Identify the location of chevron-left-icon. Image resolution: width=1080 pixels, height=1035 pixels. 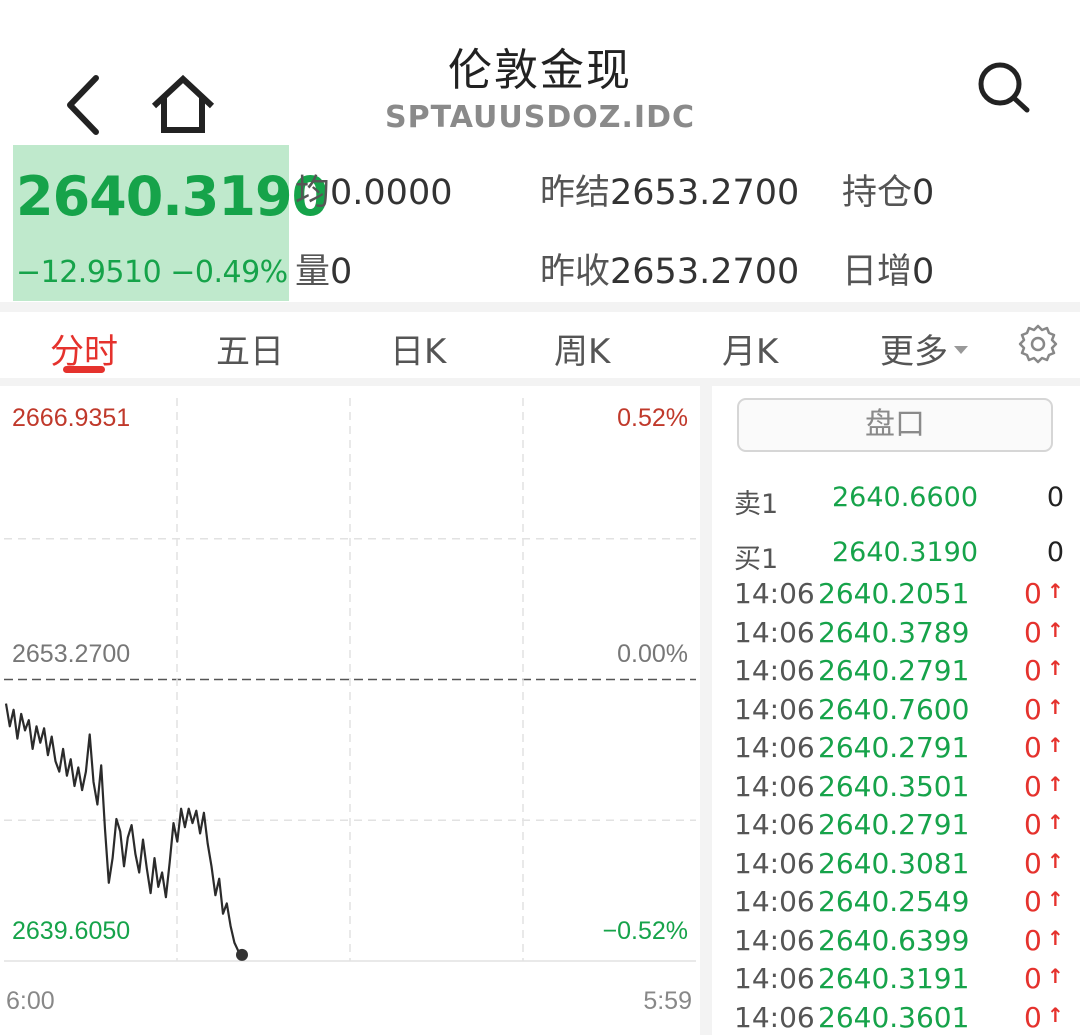
(83, 105).